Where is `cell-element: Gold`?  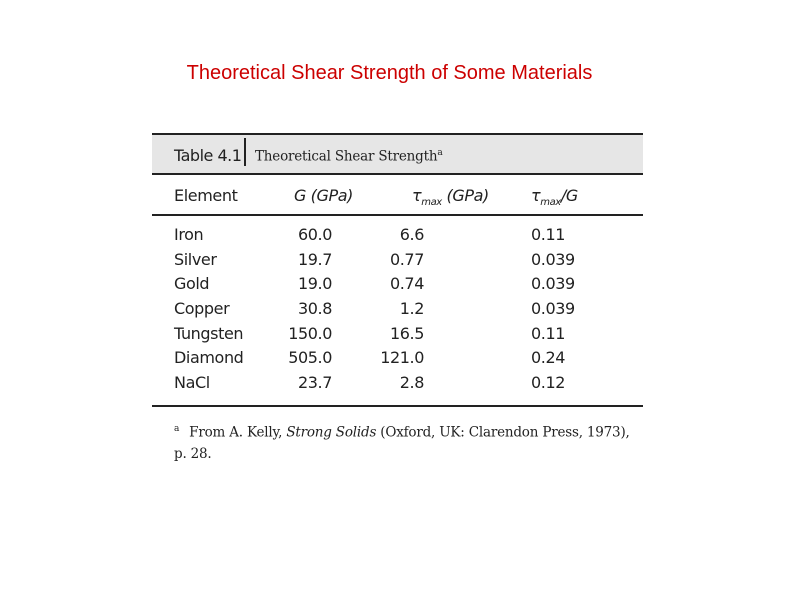 cell-element: Gold is located at coordinates (192, 284).